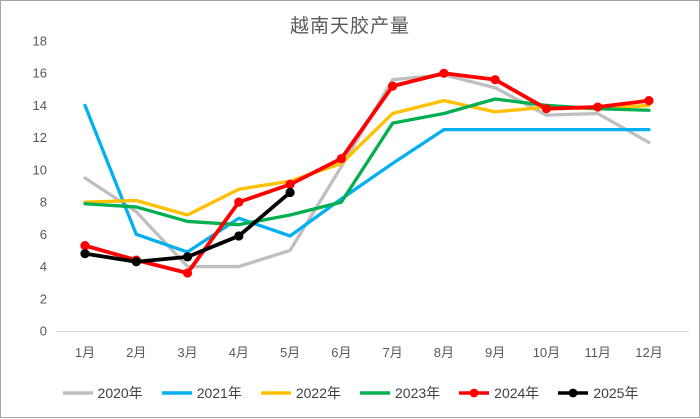  I want to click on legend-item-2022年: 2022年, so click(300, 393).